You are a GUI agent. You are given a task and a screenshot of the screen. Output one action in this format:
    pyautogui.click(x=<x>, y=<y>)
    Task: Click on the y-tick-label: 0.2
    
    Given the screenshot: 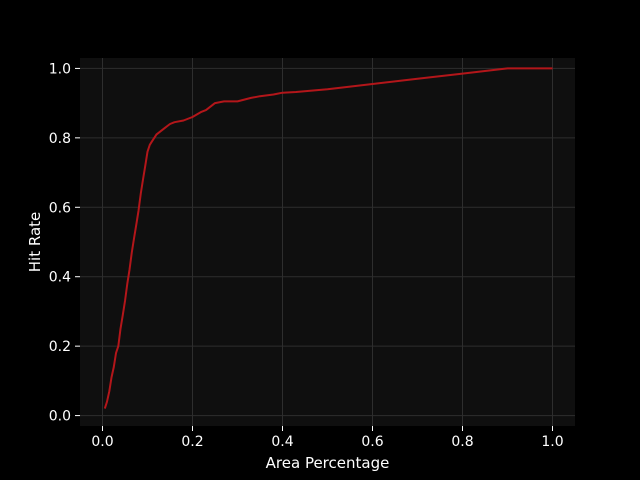 What is the action you would take?
    pyautogui.click(x=60, y=347)
    